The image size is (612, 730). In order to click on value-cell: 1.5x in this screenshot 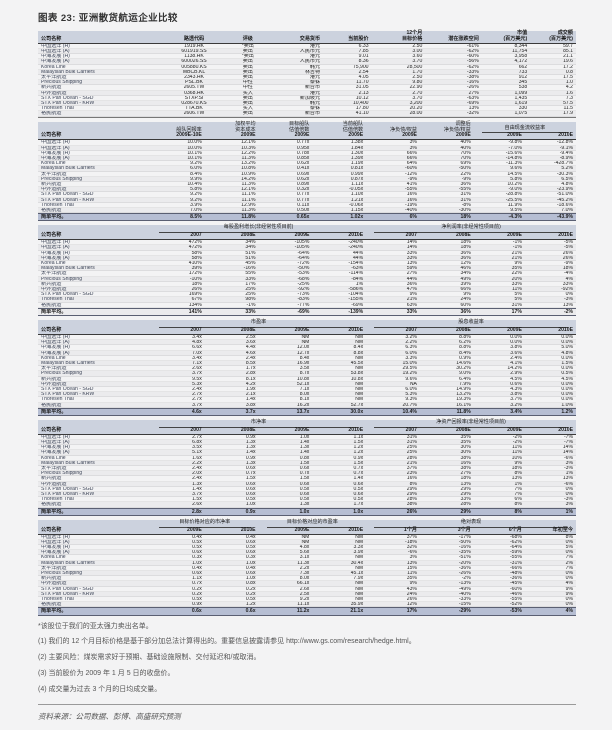, I will do `click(285, 463)`.